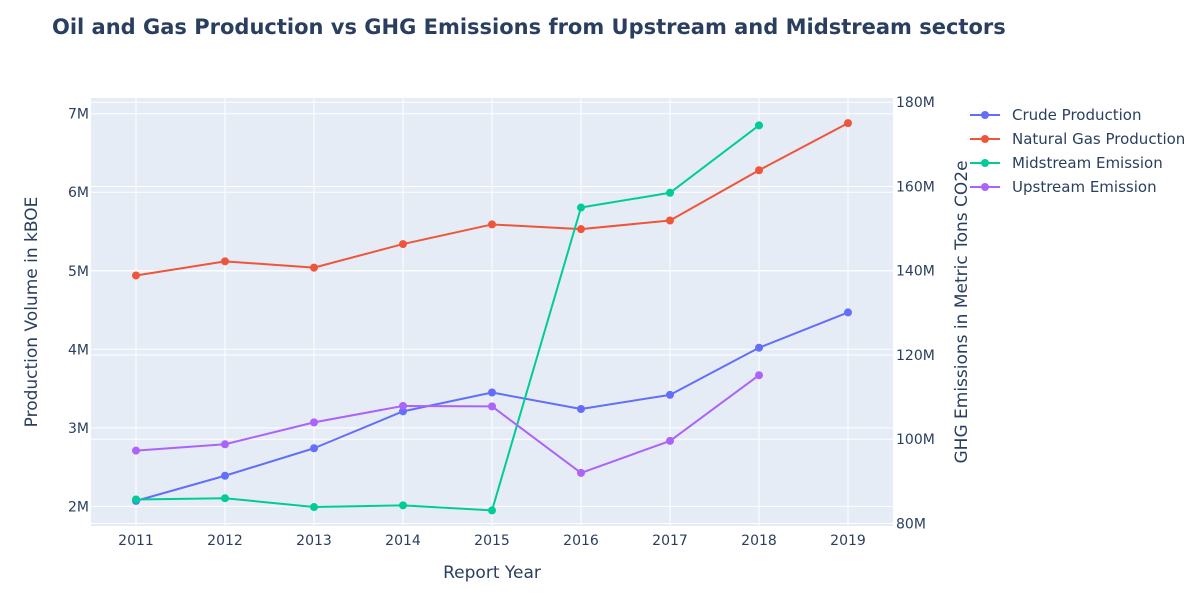 Image resolution: width=1204 pixels, height=604 pixels. Describe the element at coordinates (915, 356) in the screenshot. I see `y2-tick-label: 120M` at that location.